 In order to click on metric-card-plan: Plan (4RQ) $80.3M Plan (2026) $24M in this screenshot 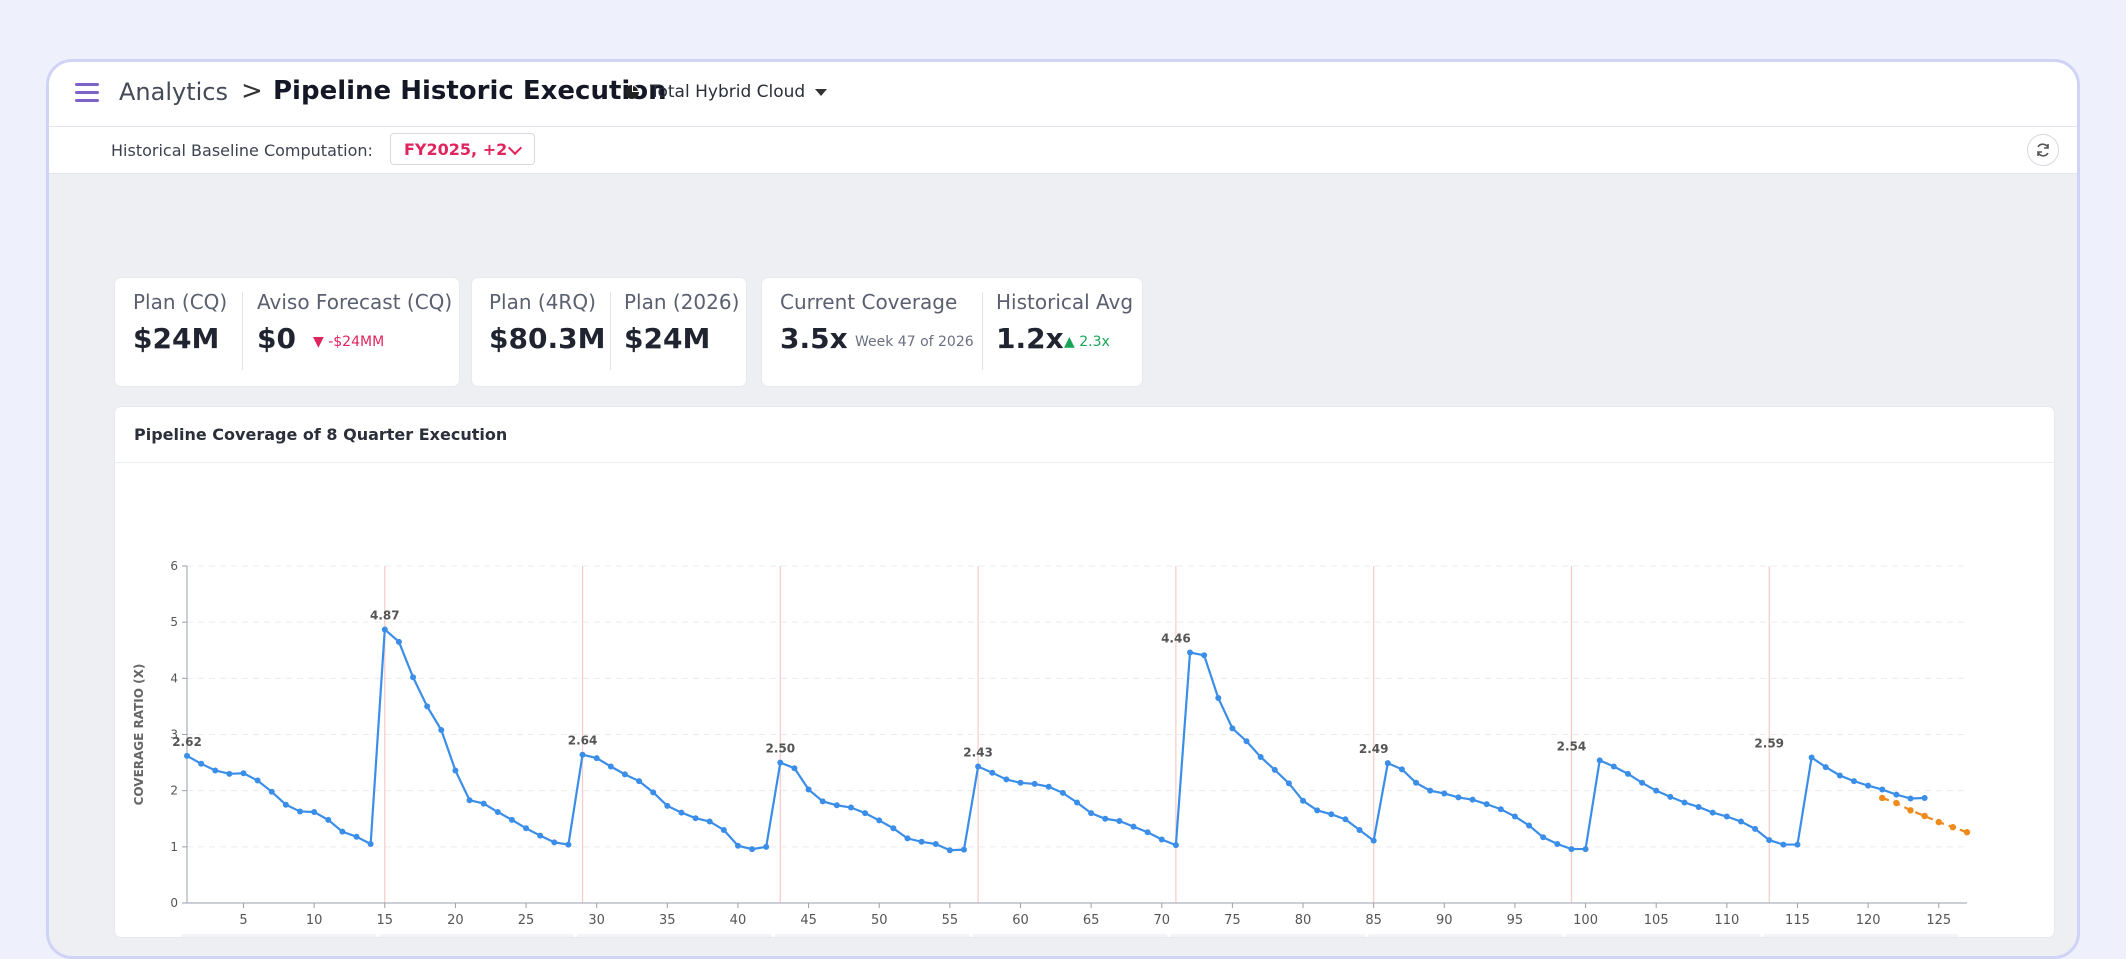, I will do `click(609, 332)`.